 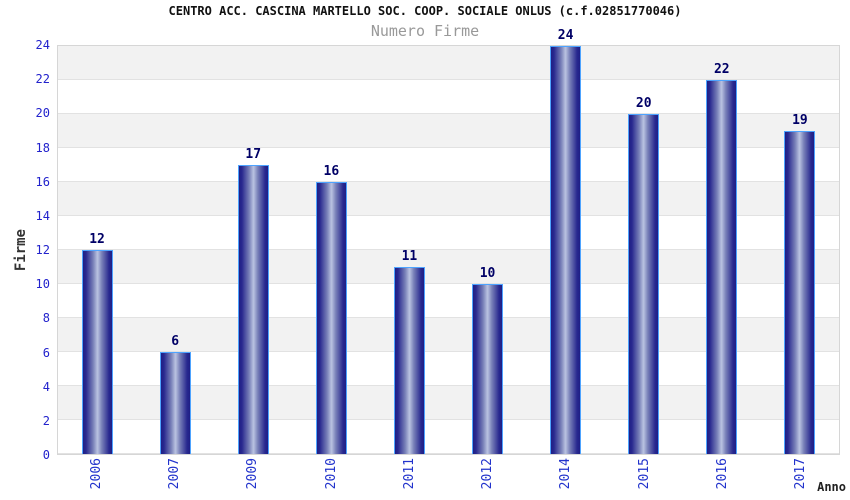 I want to click on y-tick-label: 0, so click(x=46, y=455).